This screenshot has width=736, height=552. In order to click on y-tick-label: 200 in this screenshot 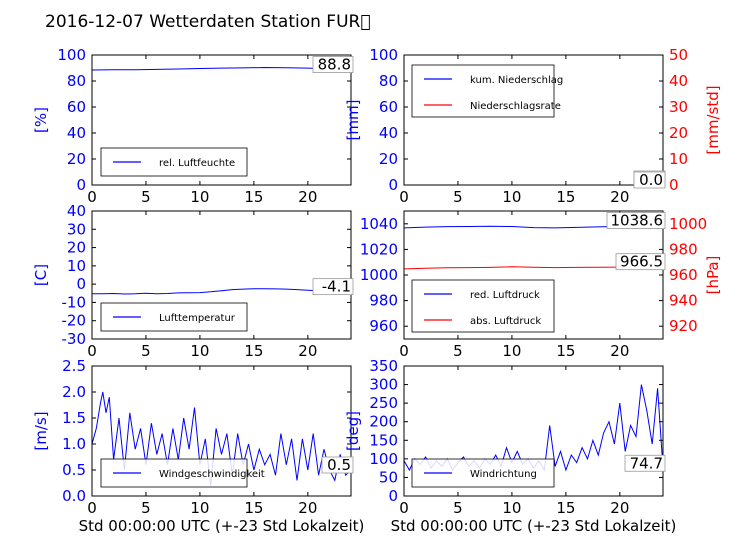, I will do `click(383, 422)`.